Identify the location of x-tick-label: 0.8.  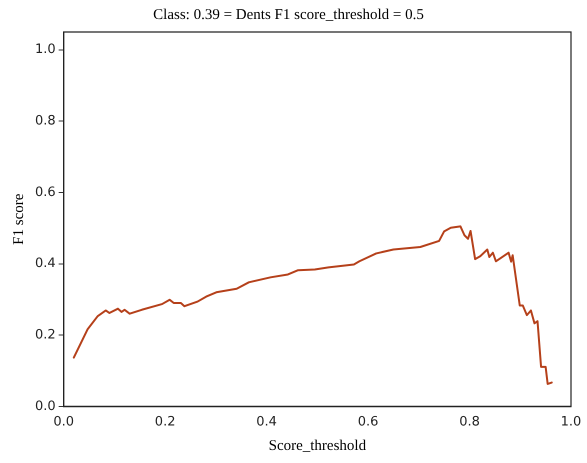
(469, 422).